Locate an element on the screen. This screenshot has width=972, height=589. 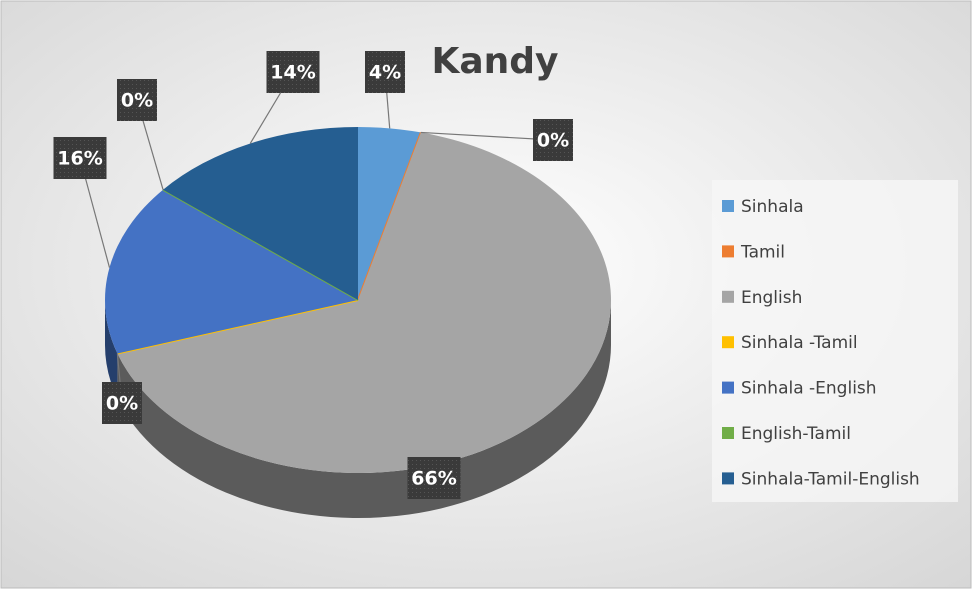
legend-label: Sinhala-Tamil-English is located at coordinates (830, 479).